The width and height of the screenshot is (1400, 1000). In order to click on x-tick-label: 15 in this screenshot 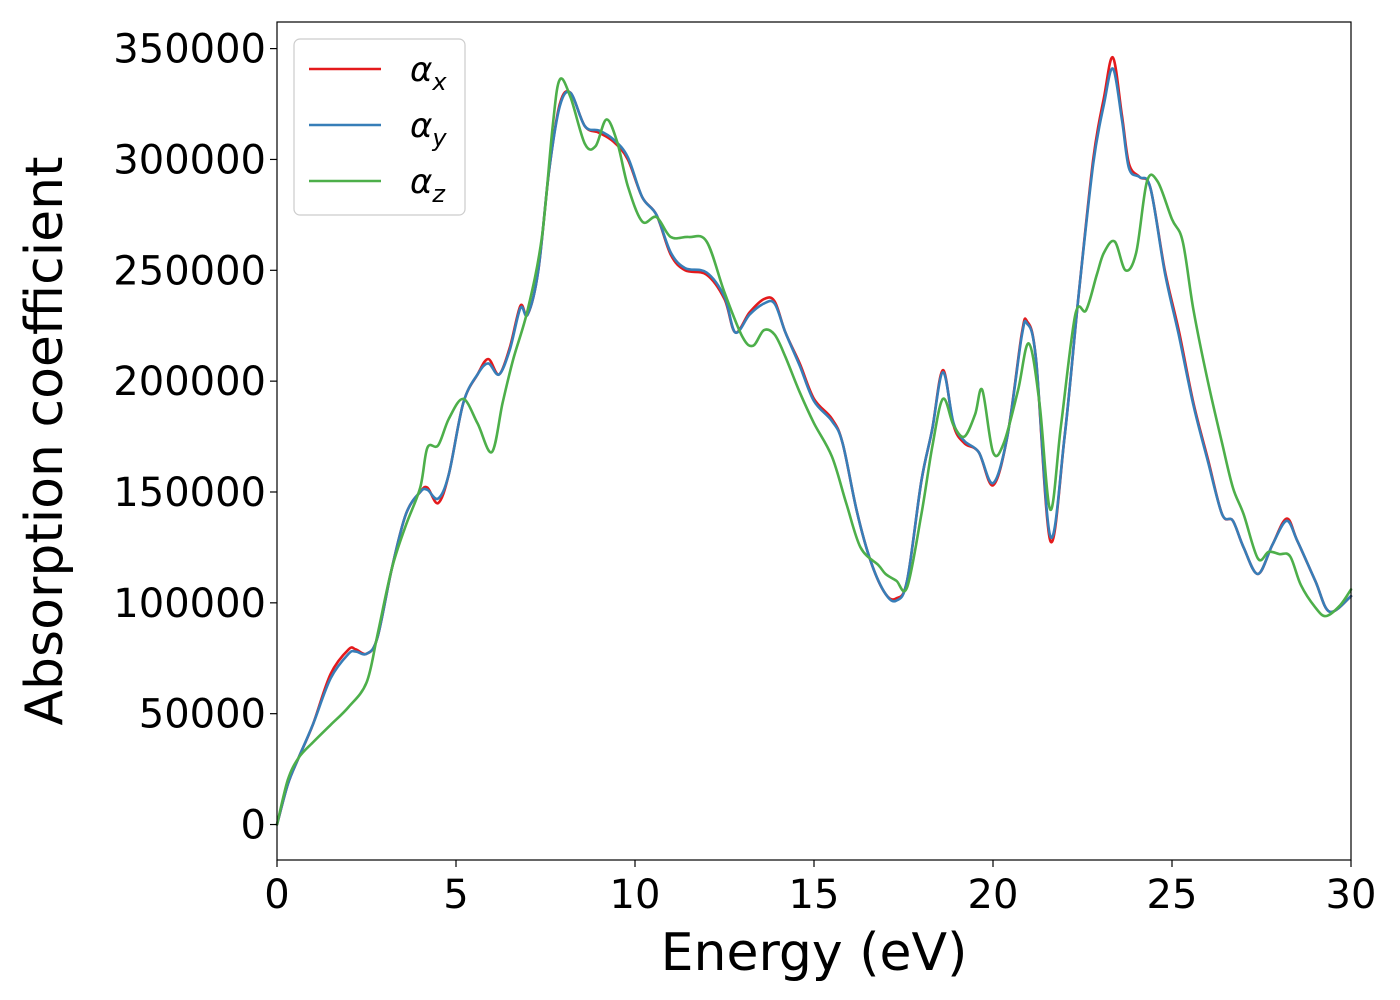, I will do `click(814, 895)`.